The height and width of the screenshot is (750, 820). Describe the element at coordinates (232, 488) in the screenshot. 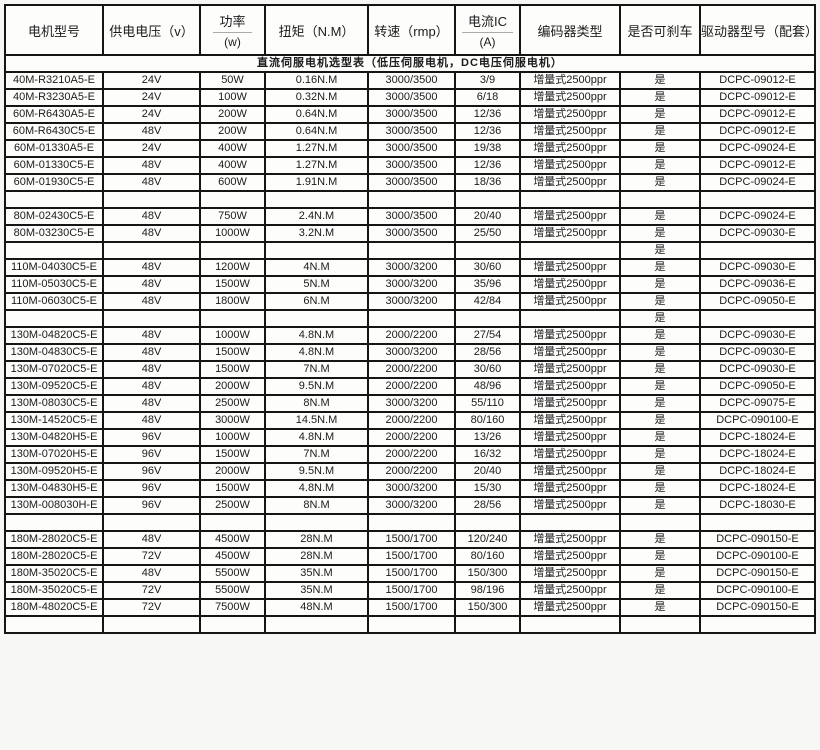

I see `cell-power: 1500W` at that location.